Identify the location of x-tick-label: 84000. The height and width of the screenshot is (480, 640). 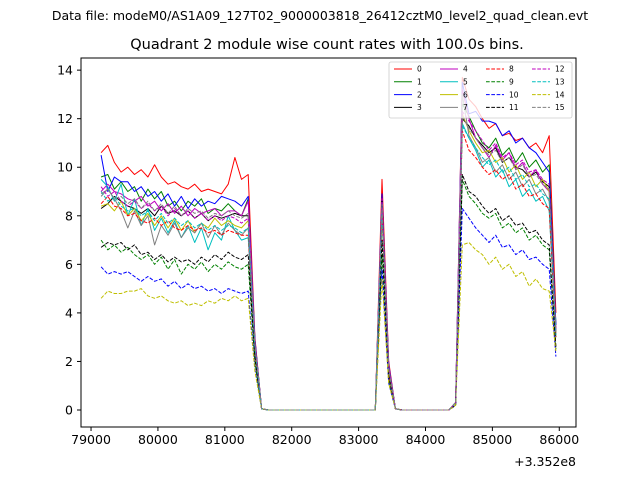
(426, 439).